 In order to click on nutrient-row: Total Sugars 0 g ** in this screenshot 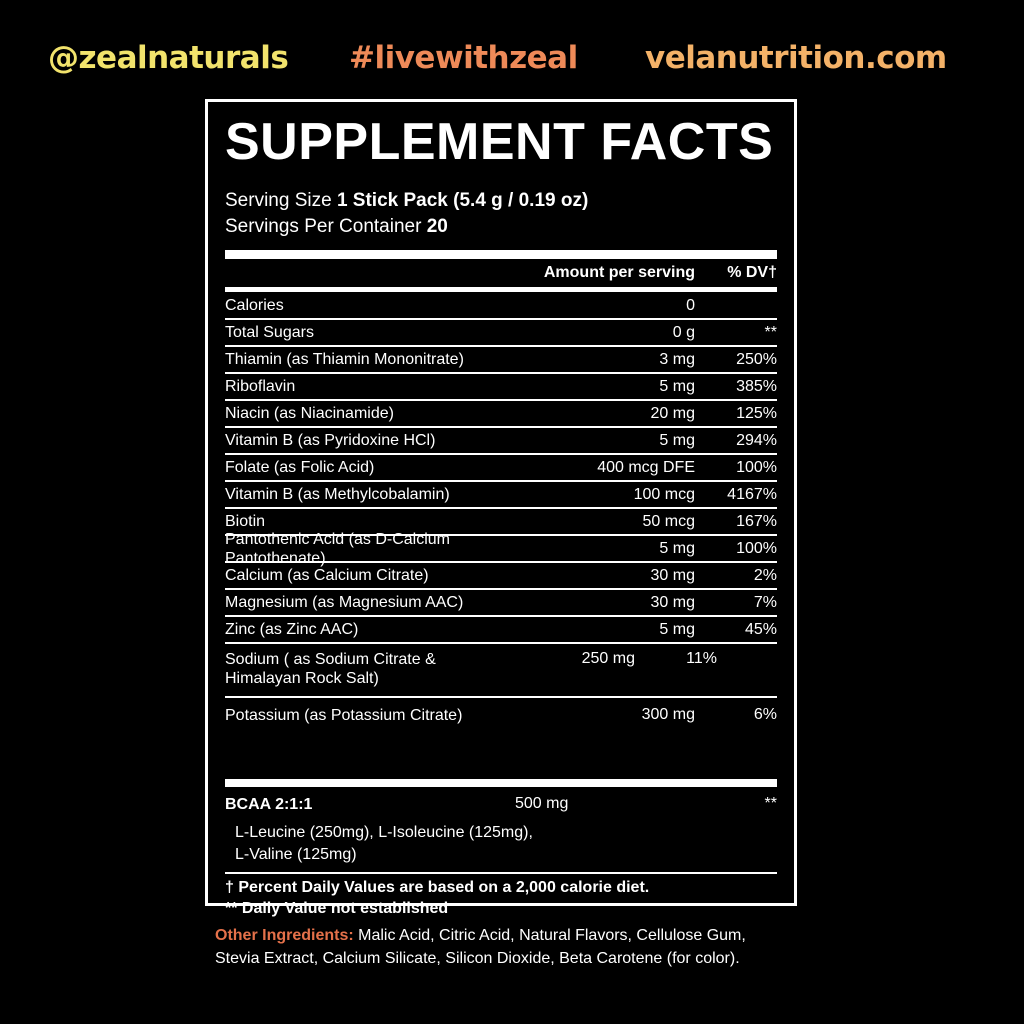, I will do `click(501, 333)`.